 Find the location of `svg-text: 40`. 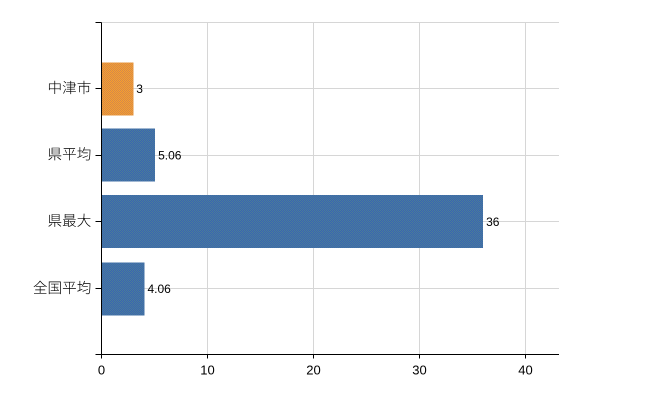

svg-text: 40 is located at coordinates (525, 370).